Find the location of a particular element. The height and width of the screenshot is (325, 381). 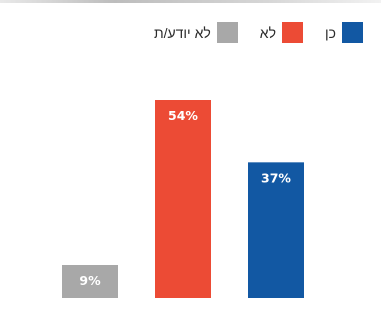

legend-item-yes: כן is located at coordinates (344, 32).